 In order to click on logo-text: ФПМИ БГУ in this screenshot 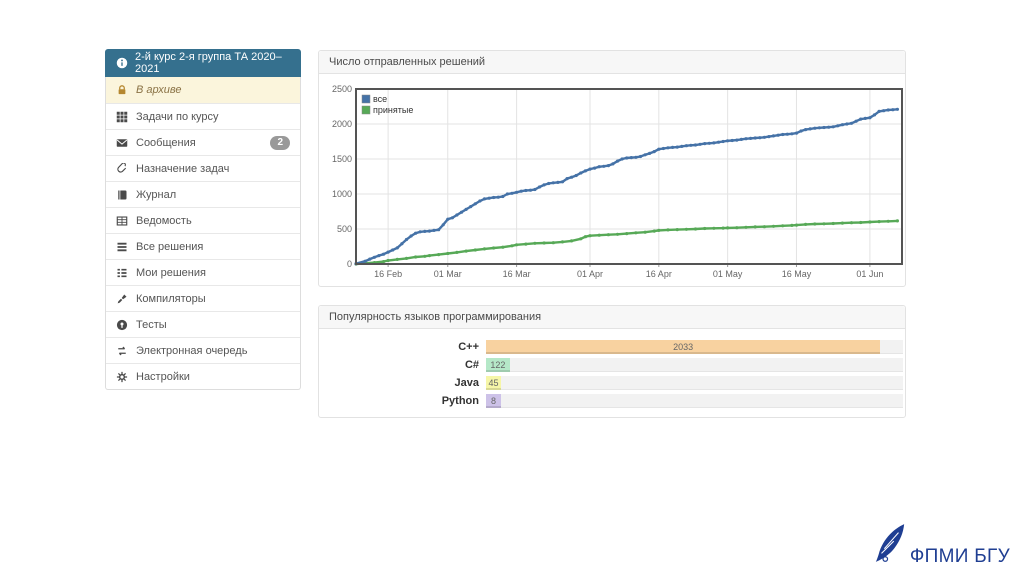, I will do `click(959, 557)`.